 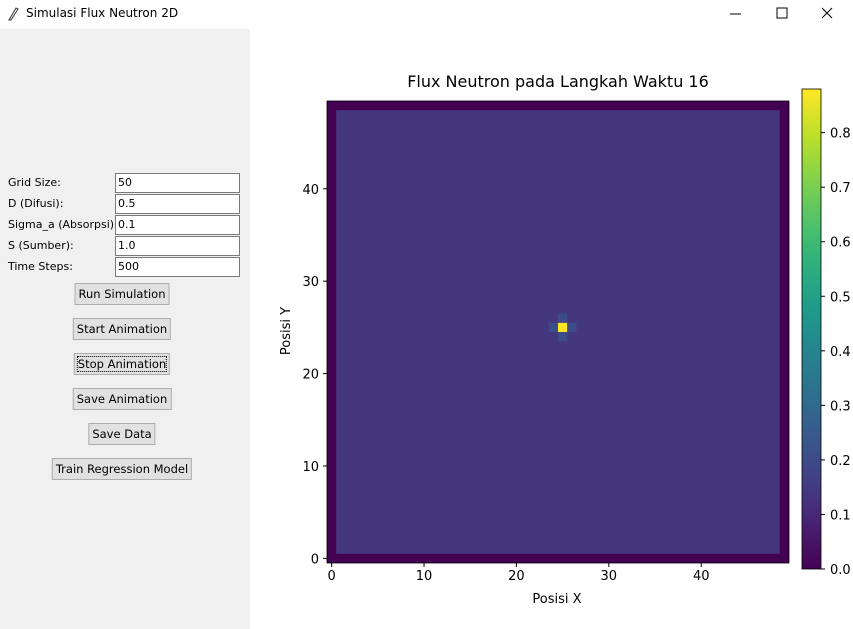 I want to click on x-tick-label: 40, so click(x=701, y=576).